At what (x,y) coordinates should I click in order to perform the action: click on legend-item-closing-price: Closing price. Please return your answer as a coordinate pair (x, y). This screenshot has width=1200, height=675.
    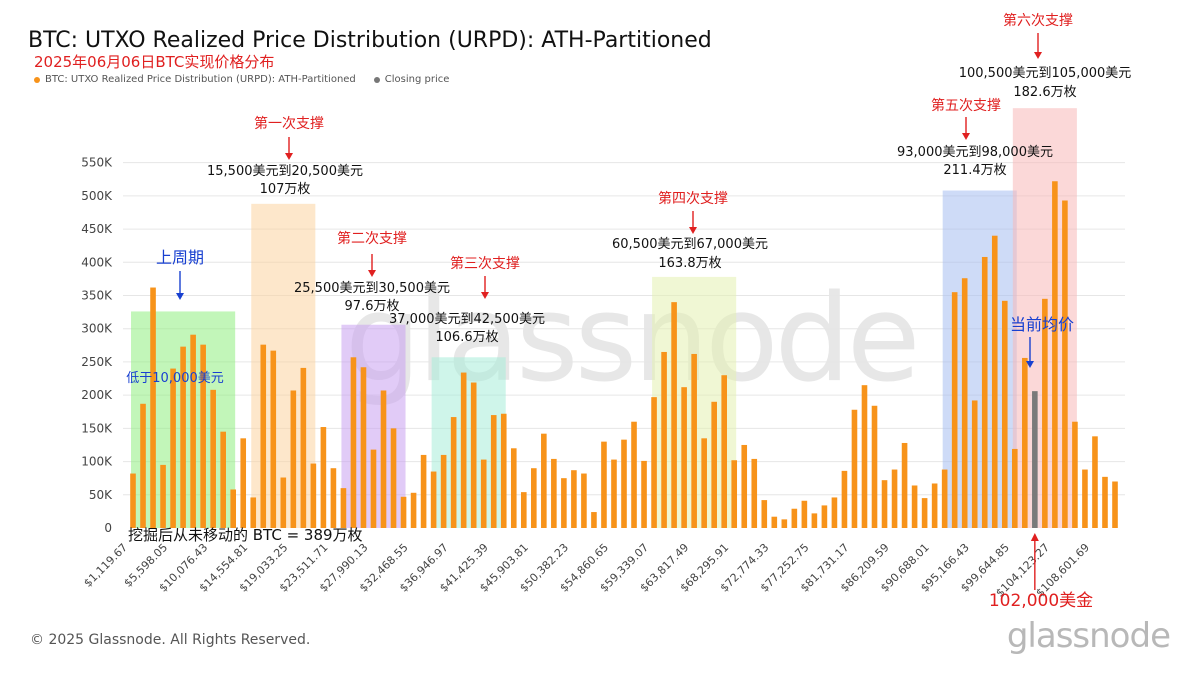
    Looking at the image, I should click on (411, 79).